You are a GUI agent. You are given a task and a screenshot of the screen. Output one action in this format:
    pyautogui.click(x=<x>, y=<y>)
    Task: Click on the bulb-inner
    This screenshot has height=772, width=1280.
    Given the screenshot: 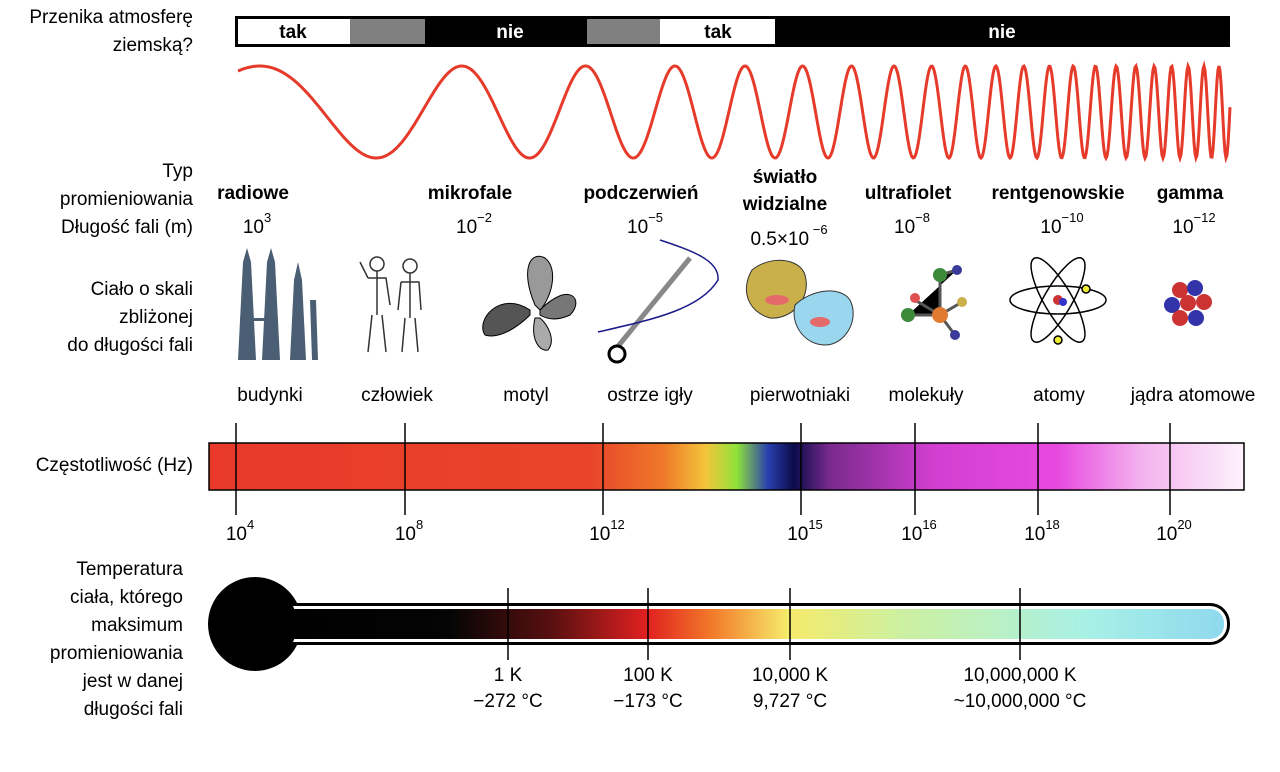 What is the action you would take?
    pyautogui.click(x=255, y=624)
    